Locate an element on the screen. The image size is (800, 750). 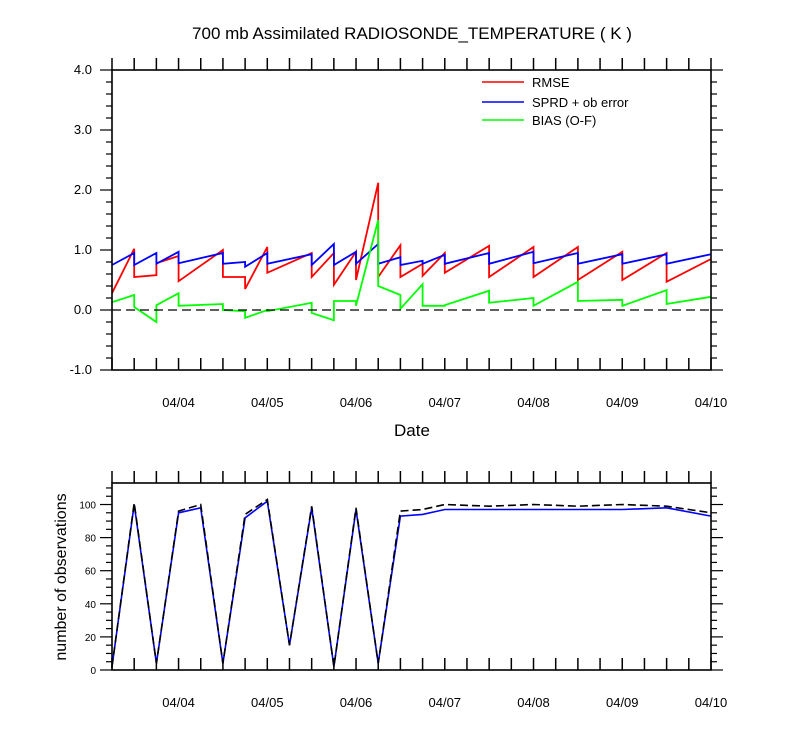
top-y-tick-labels: -1.0 0.0 1.0 2.0 3.0 4.0 is located at coordinates (81, 219).